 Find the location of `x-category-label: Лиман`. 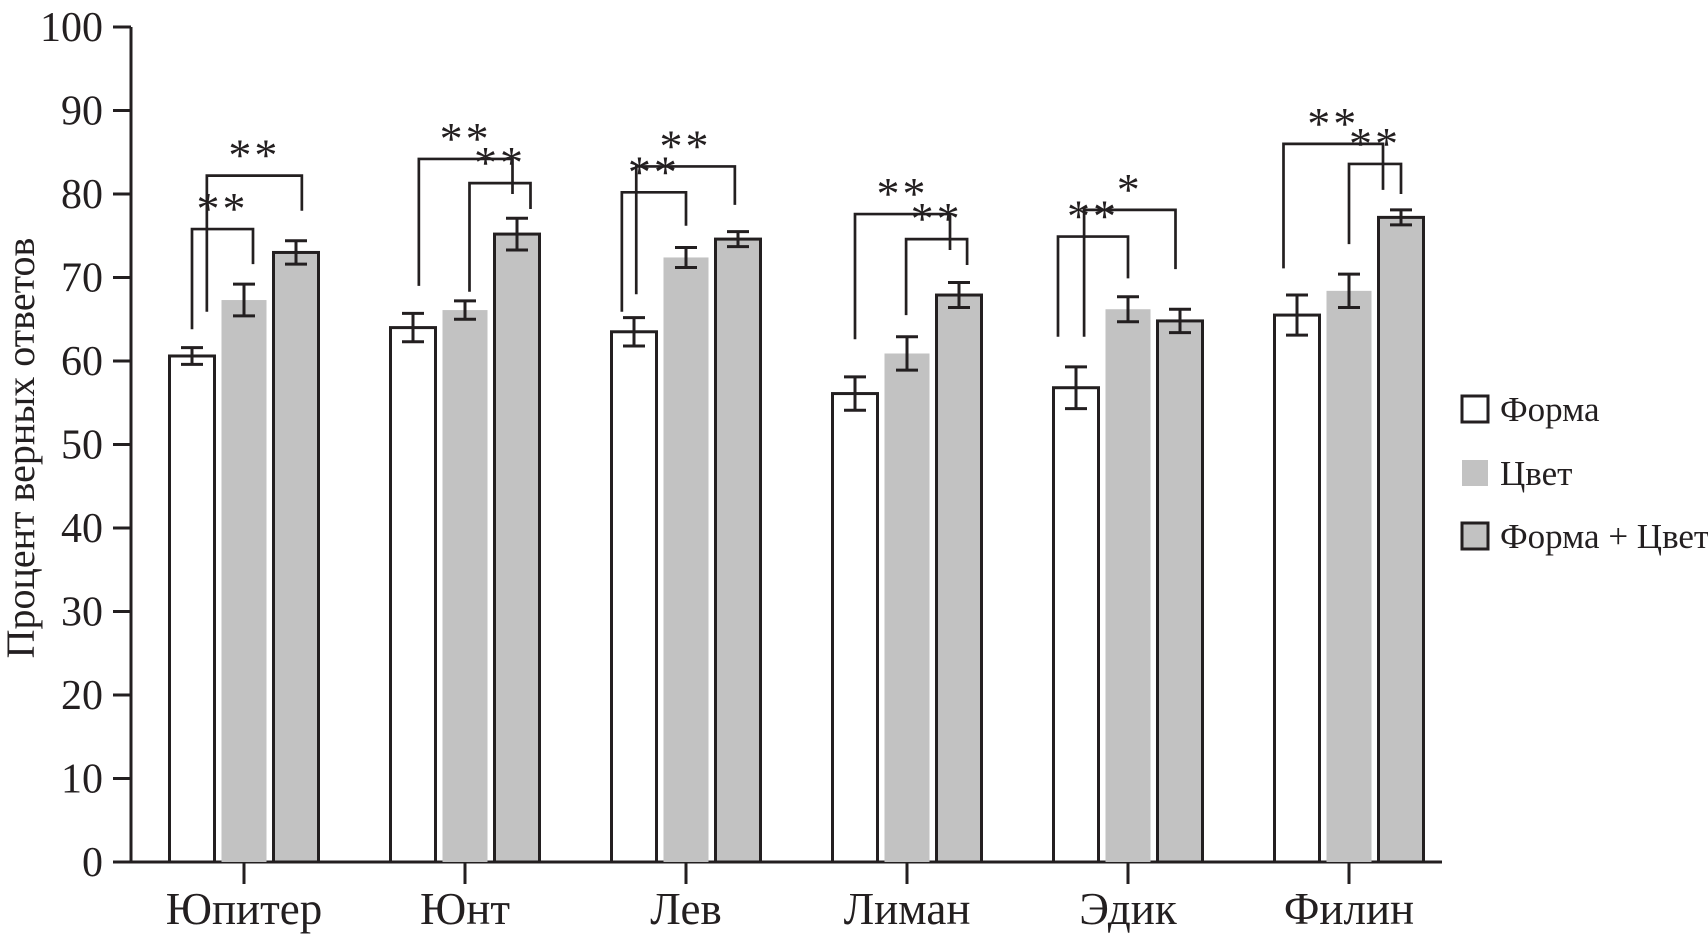

x-category-label: Лиман is located at coordinates (907, 909).